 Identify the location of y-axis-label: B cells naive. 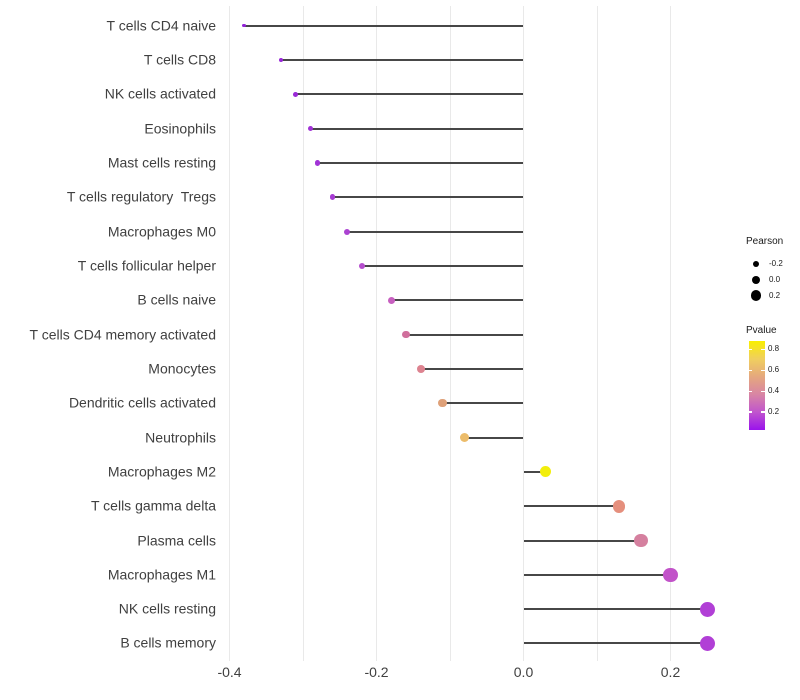
(176, 299).